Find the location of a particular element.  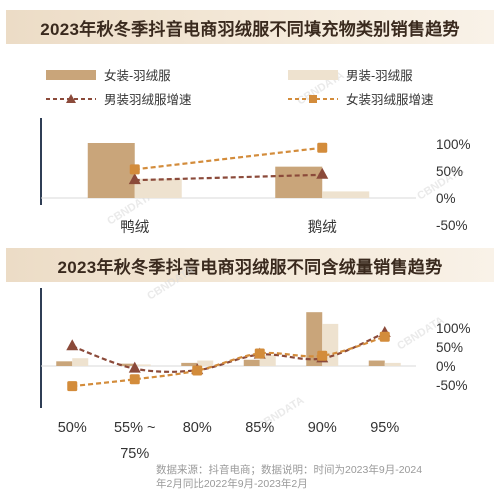

legend-swatch-women-bar is located at coordinates (71, 75).